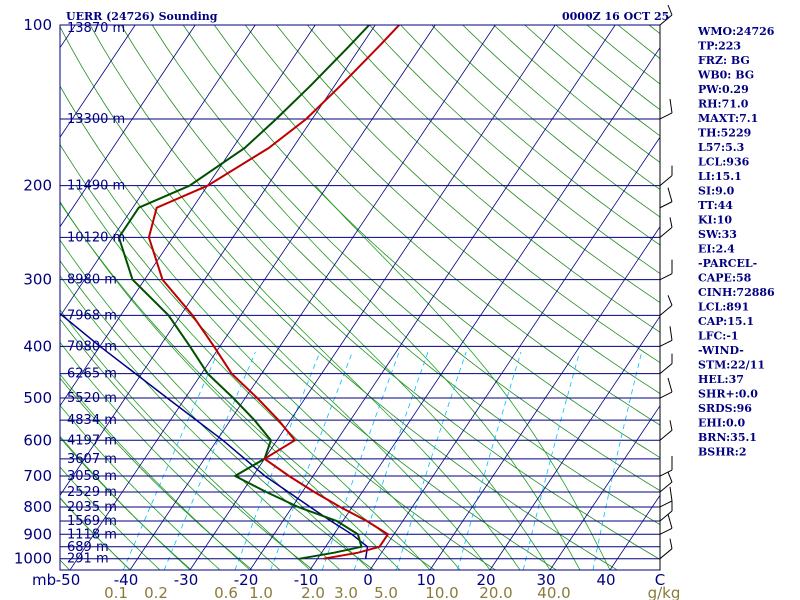 This screenshot has width=800, height=600. Describe the element at coordinates (660, 580) in the screenshot. I see `temperature-tick-label: C` at that location.